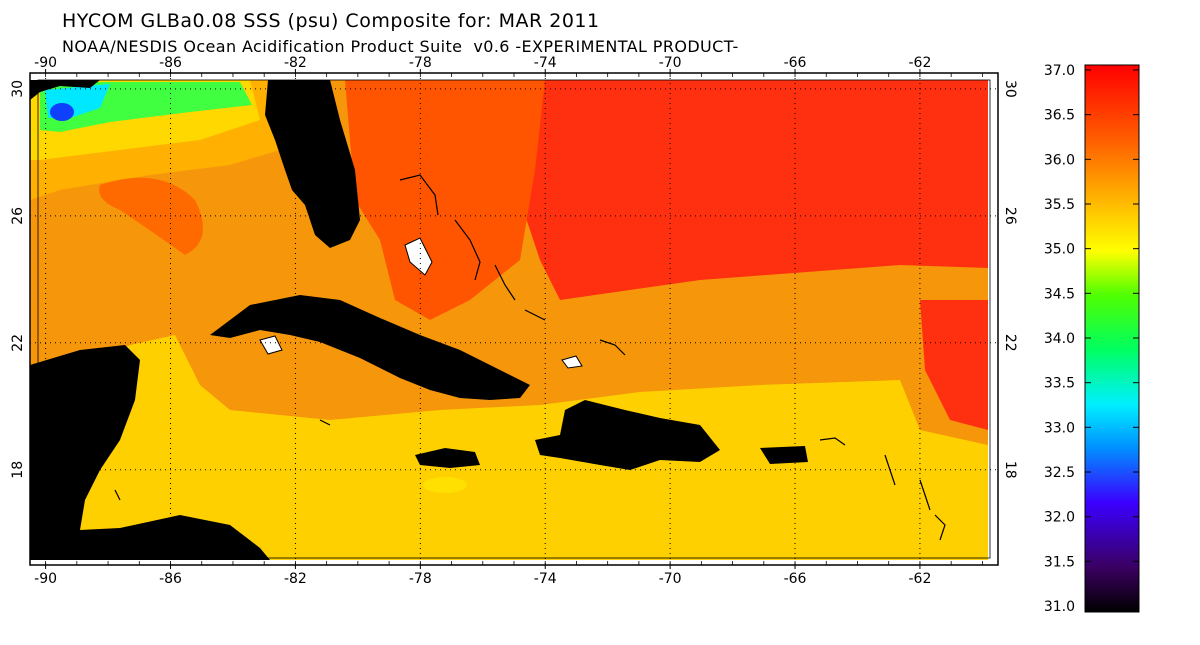 The image size is (1200, 645). Describe the element at coordinates (545, 63) in the screenshot. I see `lon-label-top: -74` at that location.